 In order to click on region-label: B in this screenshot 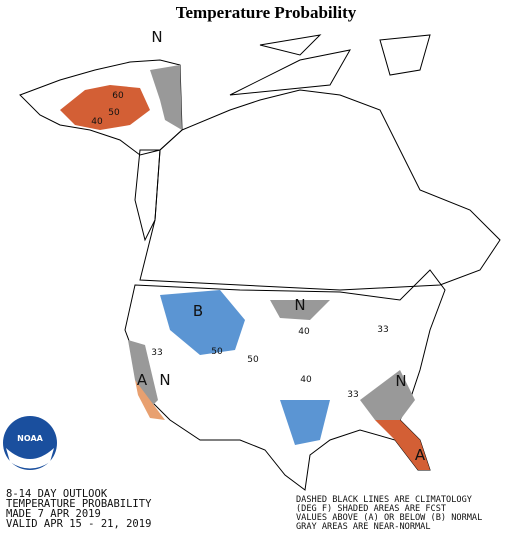, I will do `click(198, 311)`.